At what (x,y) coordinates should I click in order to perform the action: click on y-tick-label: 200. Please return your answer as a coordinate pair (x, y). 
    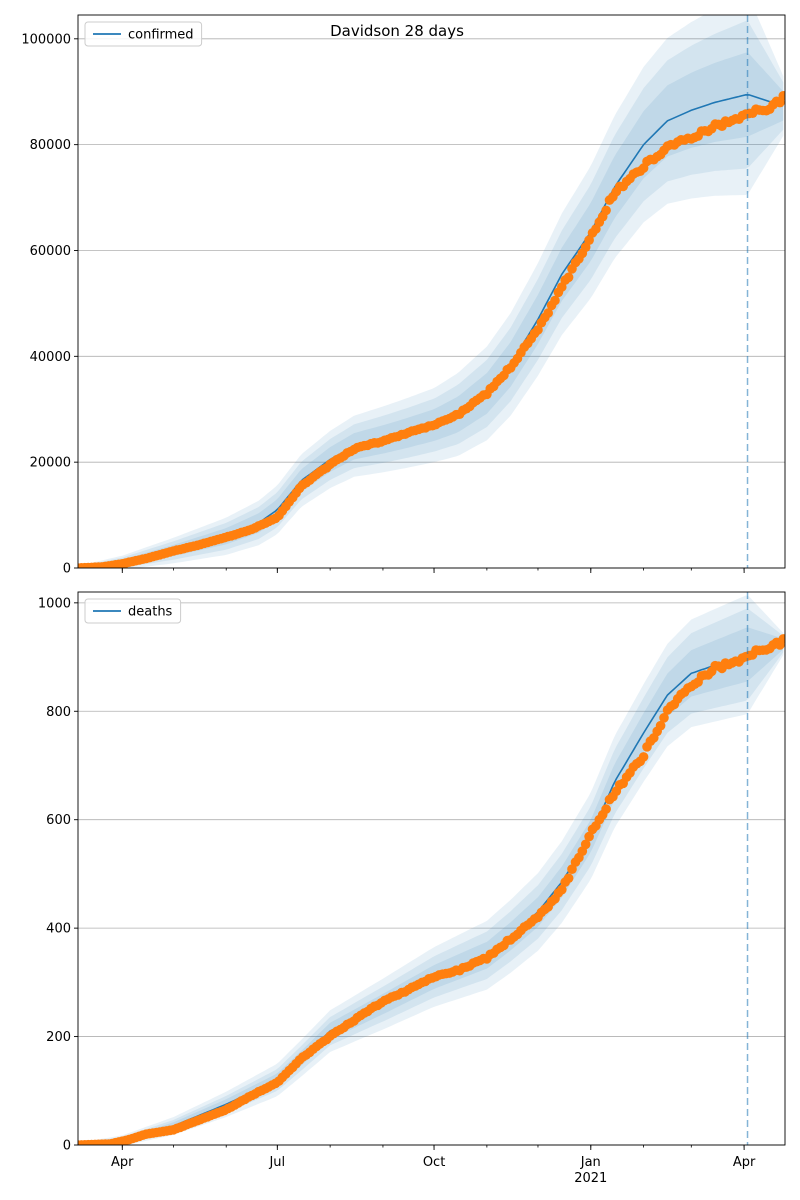
    Looking at the image, I should click on (58, 1037).